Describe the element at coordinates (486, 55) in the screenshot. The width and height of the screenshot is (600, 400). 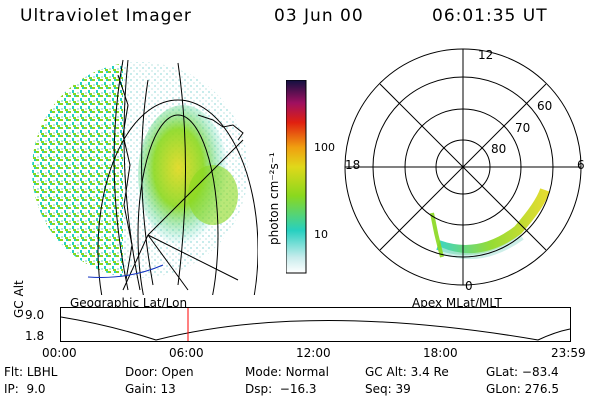
I see `mlt-label-12: 12` at that location.